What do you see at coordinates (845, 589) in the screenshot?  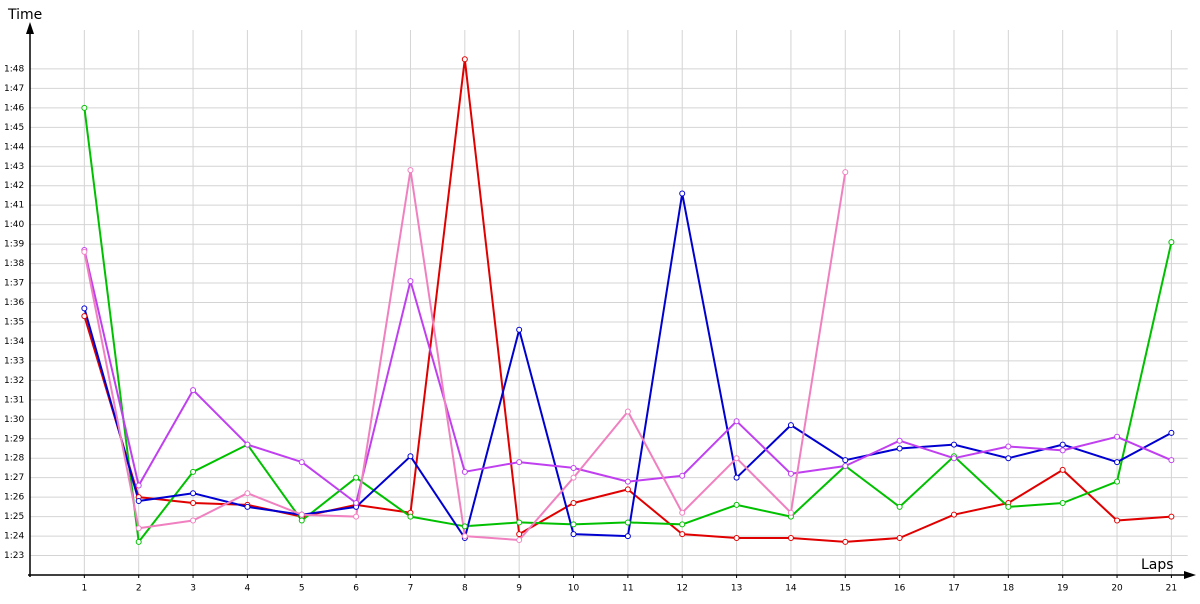 I see `x-tick-label: 15` at bounding box center [845, 589].